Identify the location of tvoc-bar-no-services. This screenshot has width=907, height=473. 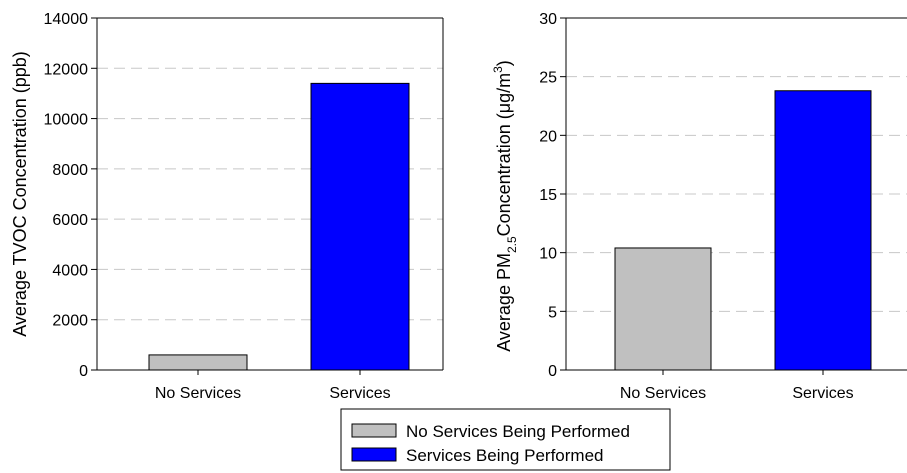
(198, 362).